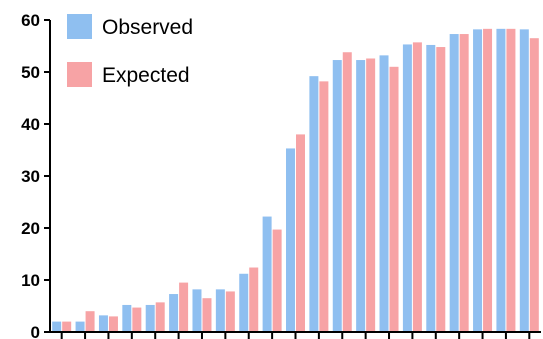  Describe the element at coordinates (79, 74) in the screenshot. I see `legend-swatch-expected` at that location.